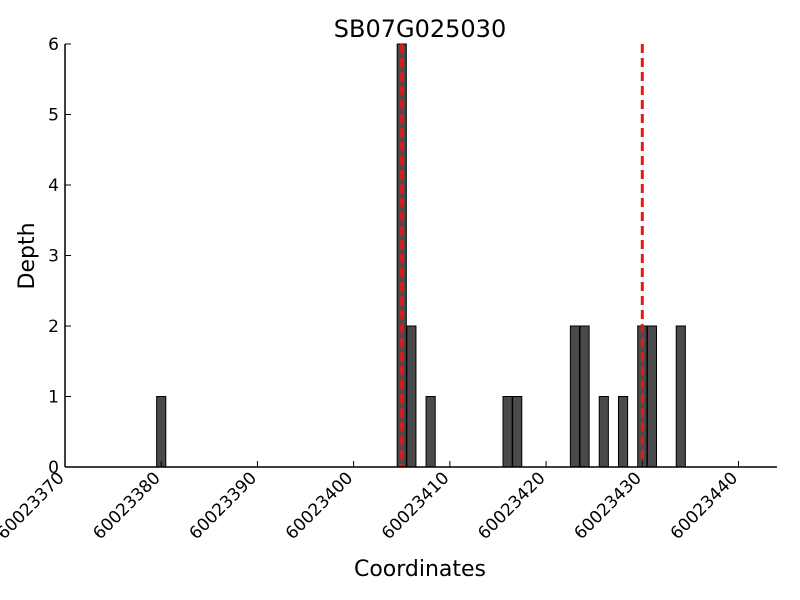 Image resolution: width=800 pixels, height=600 pixels. What do you see at coordinates (319, 505) in the screenshot?
I see `x-tick-label-60023400: 60023400` at bounding box center [319, 505].